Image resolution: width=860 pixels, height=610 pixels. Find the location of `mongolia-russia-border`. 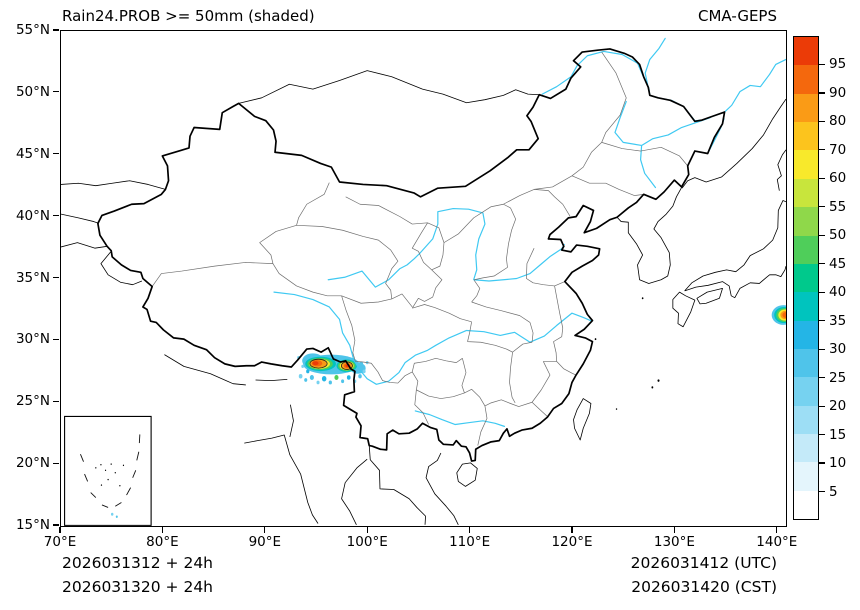

mongolia-russia-border is located at coordinates (389, 87).